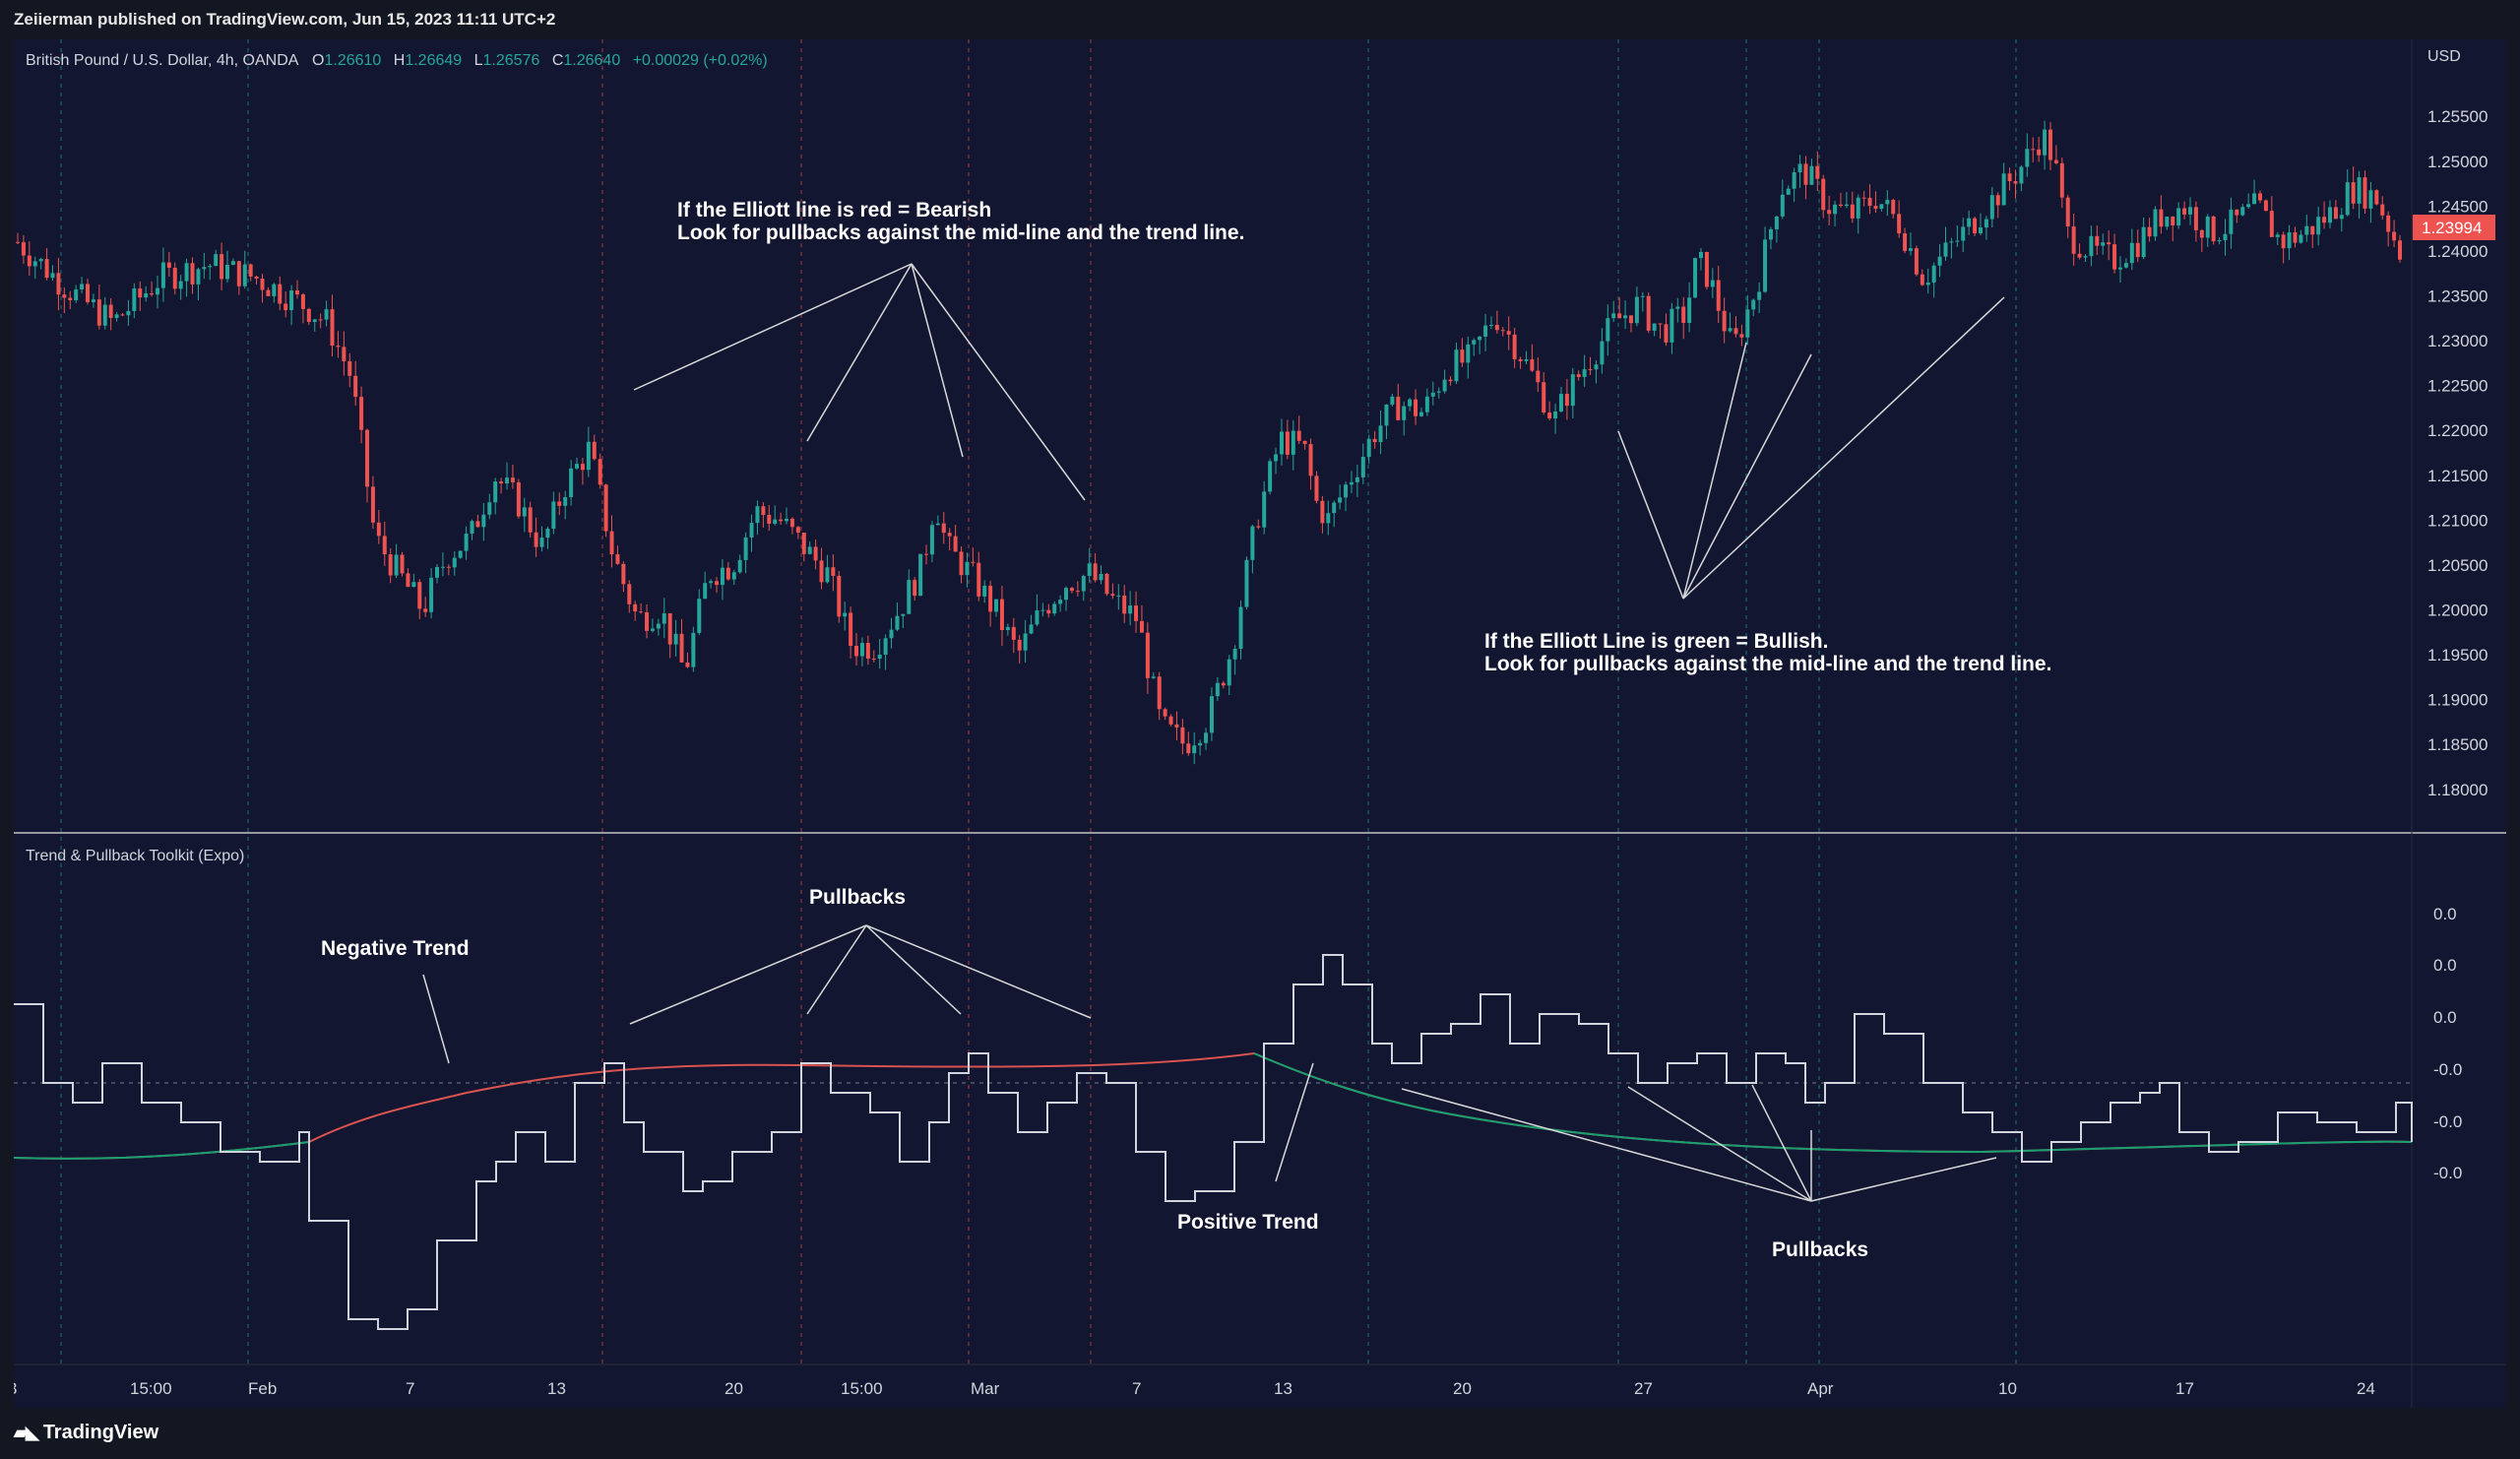 The image size is (2520, 1459). Describe the element at coordinates (1191, 1388) in the screenshot. I see `time-axis: 3 15:00 Feb 7 13 20 15:00 Mar 7 13 20 27 Apr 10 17 24` at that location.